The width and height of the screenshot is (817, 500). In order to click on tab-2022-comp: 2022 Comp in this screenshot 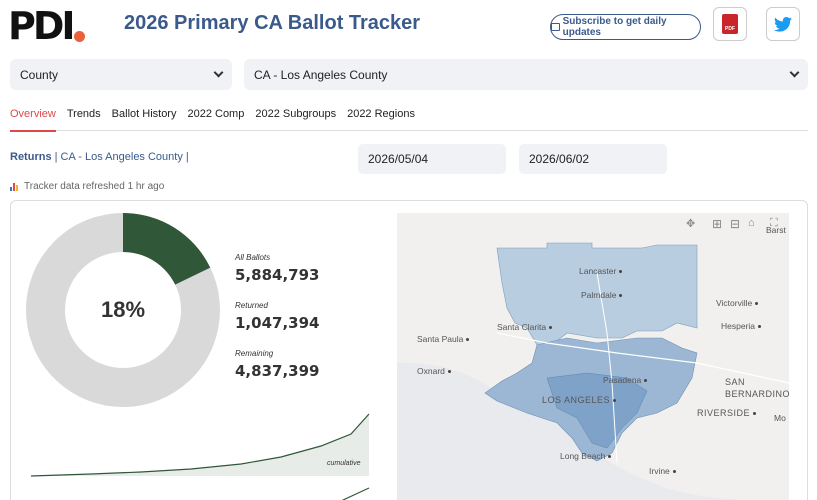, I will do `click(216, 114)`.